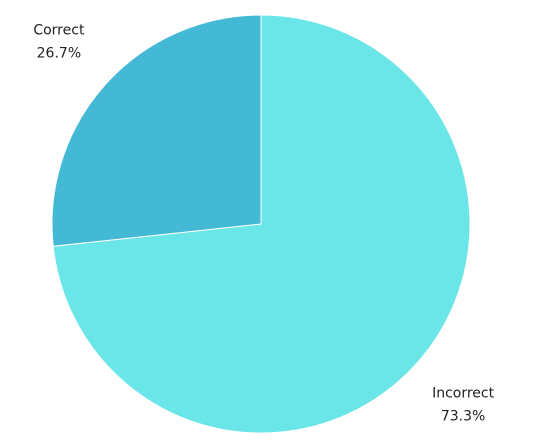 Image resolution: width=539 pixels, height=447 pixels. What do you see at coordinates (59, 30) in the screenshot?
I see `slice-label: Correct` at bounding box center [59, 30].